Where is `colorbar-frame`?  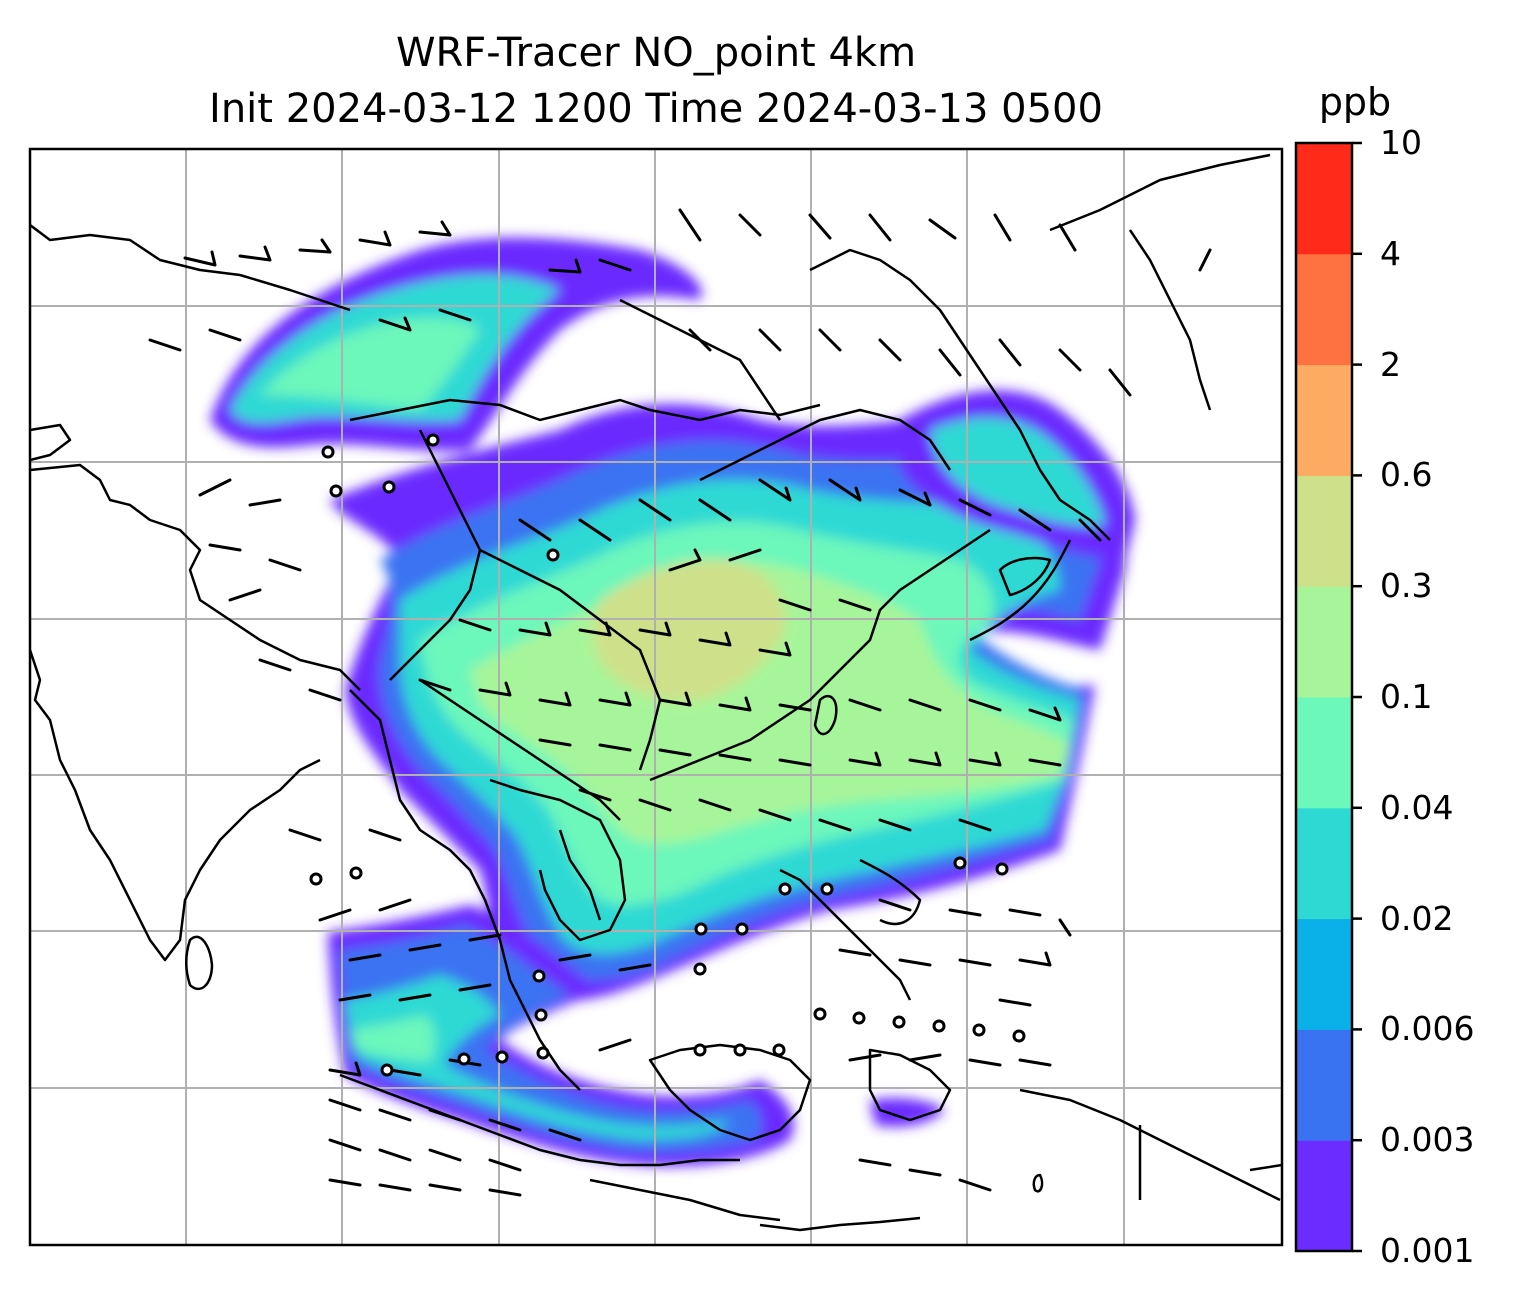
colorbar-frame is located at coordinates (1324, 697).